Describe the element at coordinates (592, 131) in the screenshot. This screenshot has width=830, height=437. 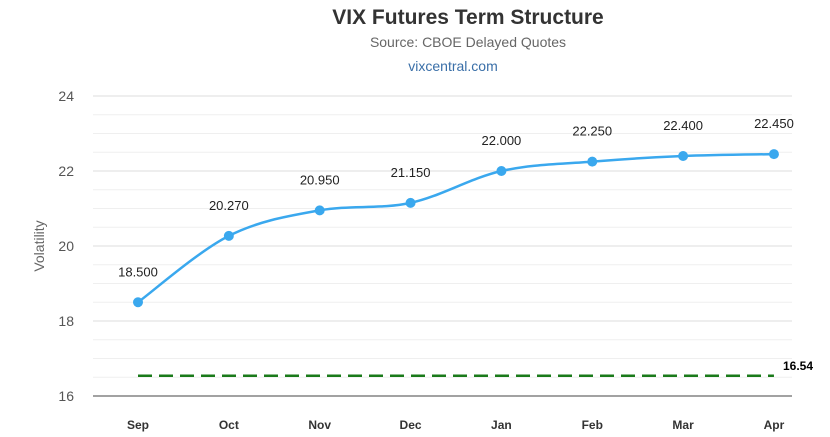
I see `data-label: 22.250` at that location.